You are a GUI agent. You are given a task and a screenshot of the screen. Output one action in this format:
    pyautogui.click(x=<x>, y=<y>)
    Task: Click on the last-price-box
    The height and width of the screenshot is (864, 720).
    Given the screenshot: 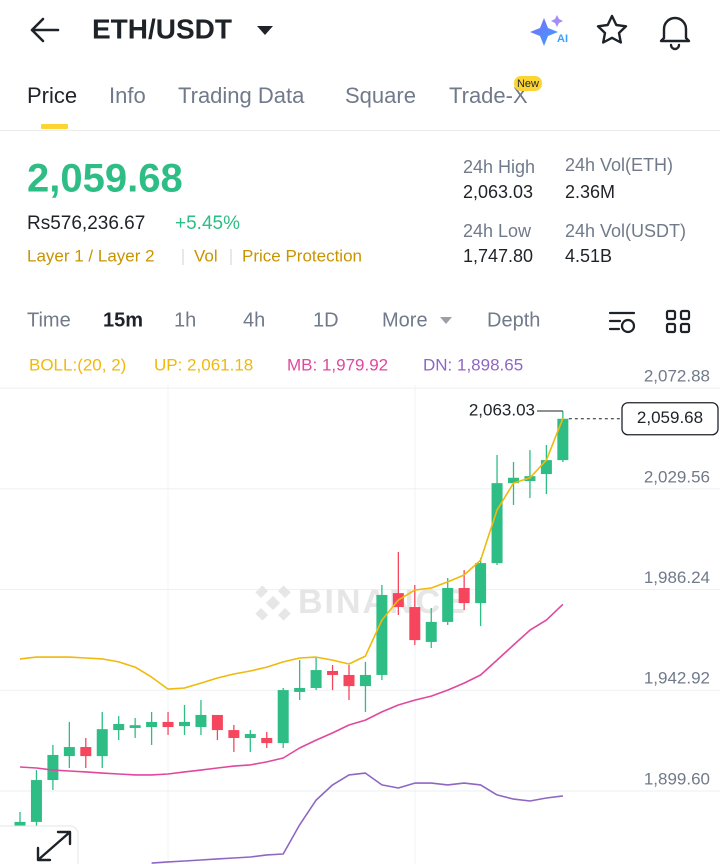 What is the action you would take?
    pyautogui.click(x=670, y=419)
    